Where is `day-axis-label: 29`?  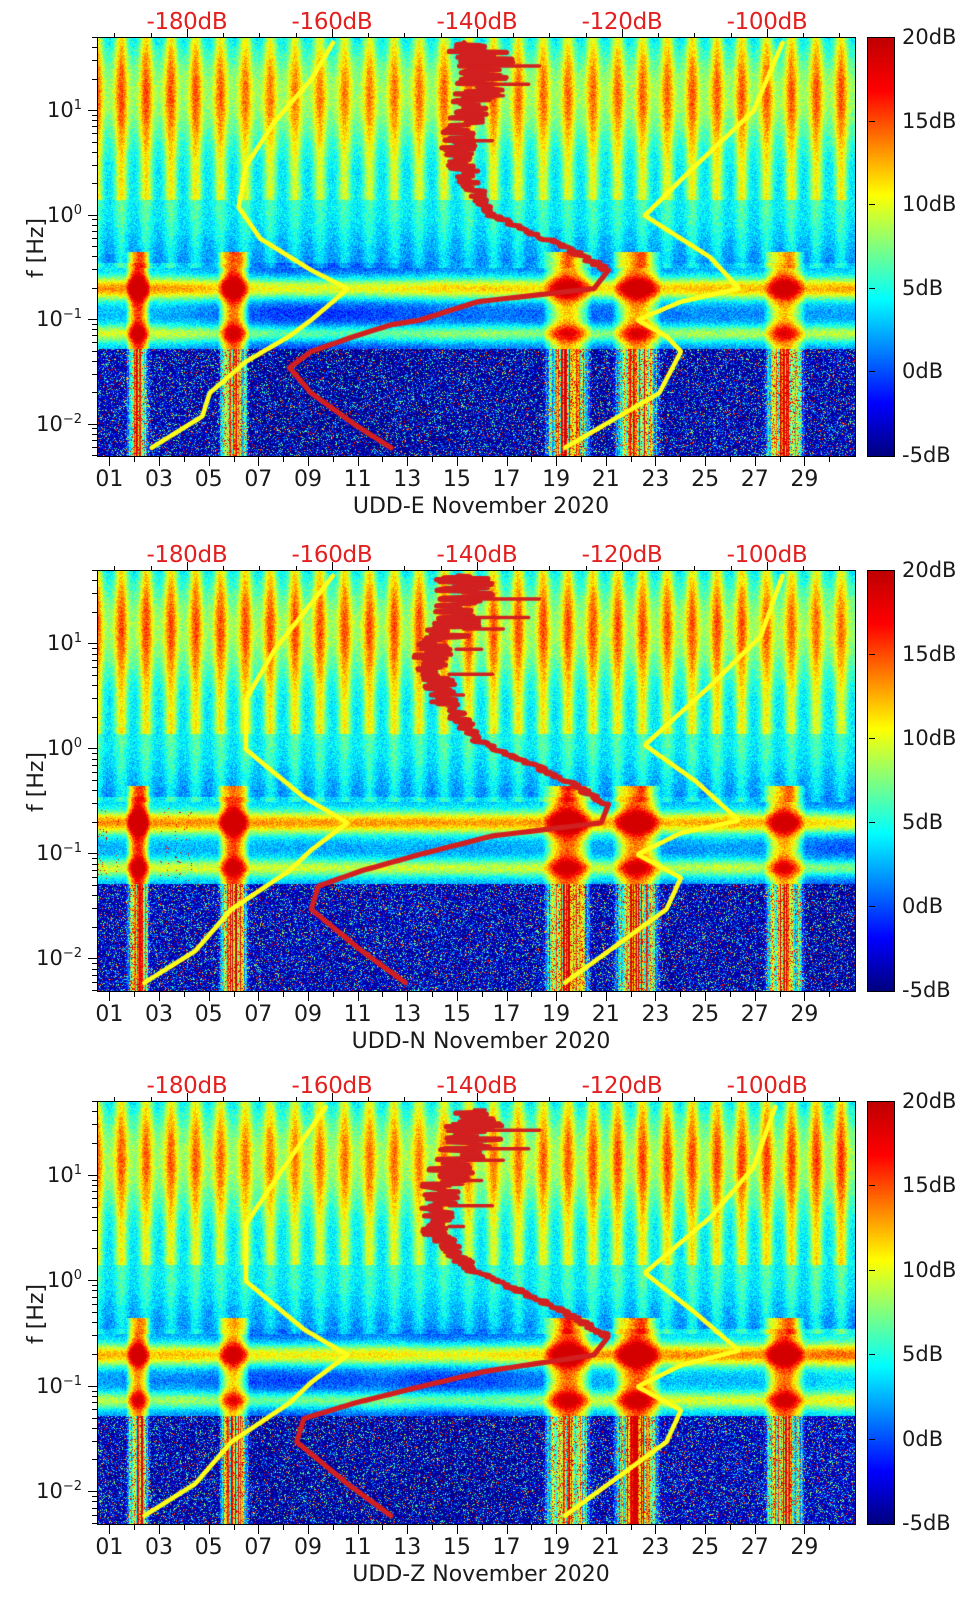
day-axis-label: 29 is located at coordinates (804, 1547).